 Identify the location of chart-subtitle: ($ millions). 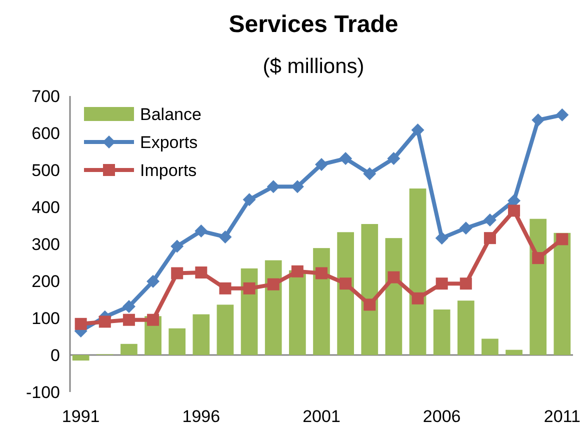
(313, 66).